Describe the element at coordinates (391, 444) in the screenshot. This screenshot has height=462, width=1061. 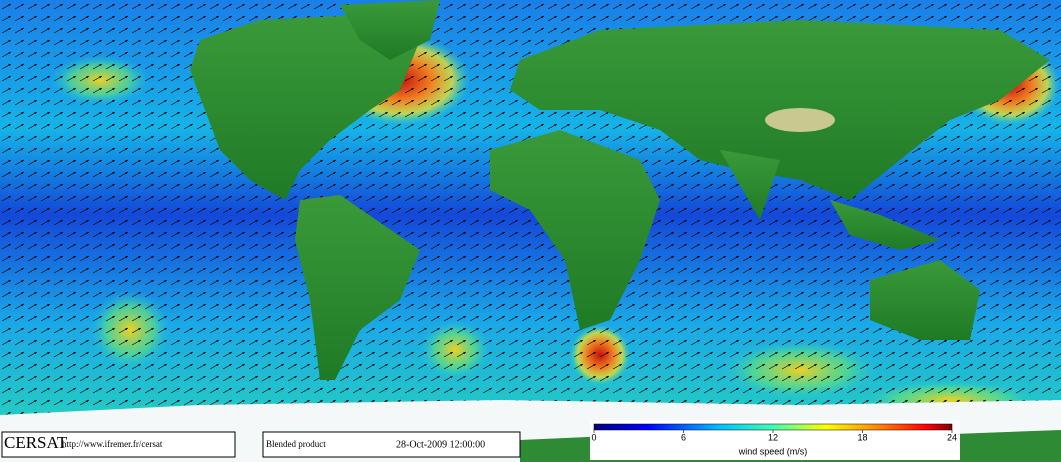
I see `info-box` at that location.